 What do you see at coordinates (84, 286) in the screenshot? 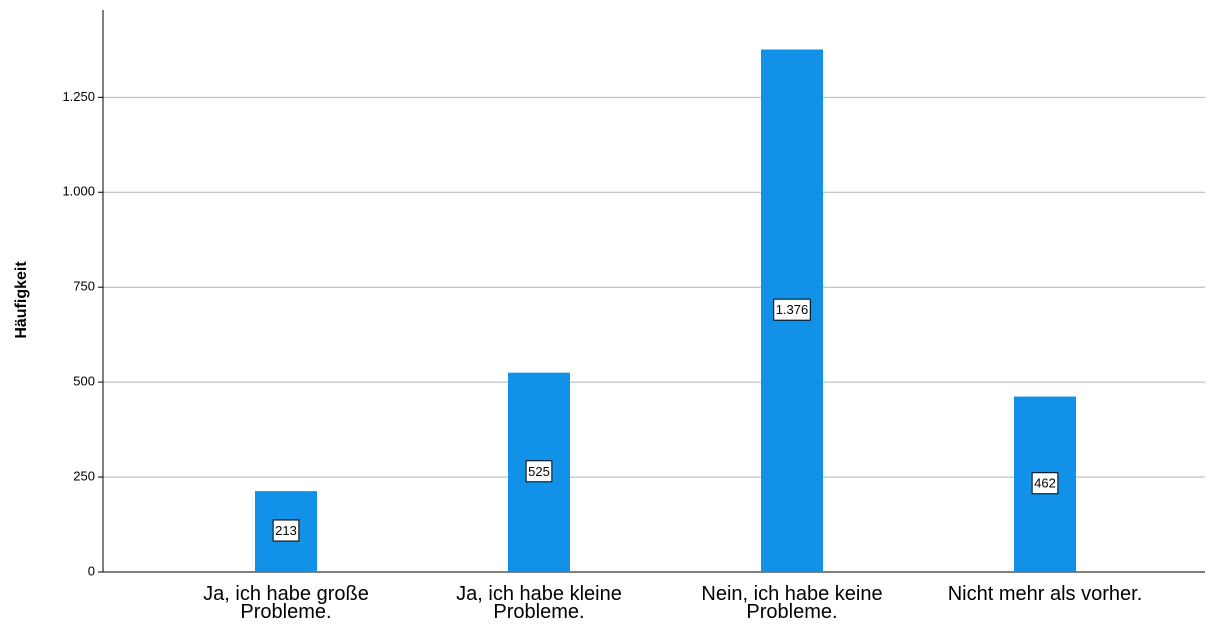
I see `y-tick-label: 750` at bounding box center [84, 286].